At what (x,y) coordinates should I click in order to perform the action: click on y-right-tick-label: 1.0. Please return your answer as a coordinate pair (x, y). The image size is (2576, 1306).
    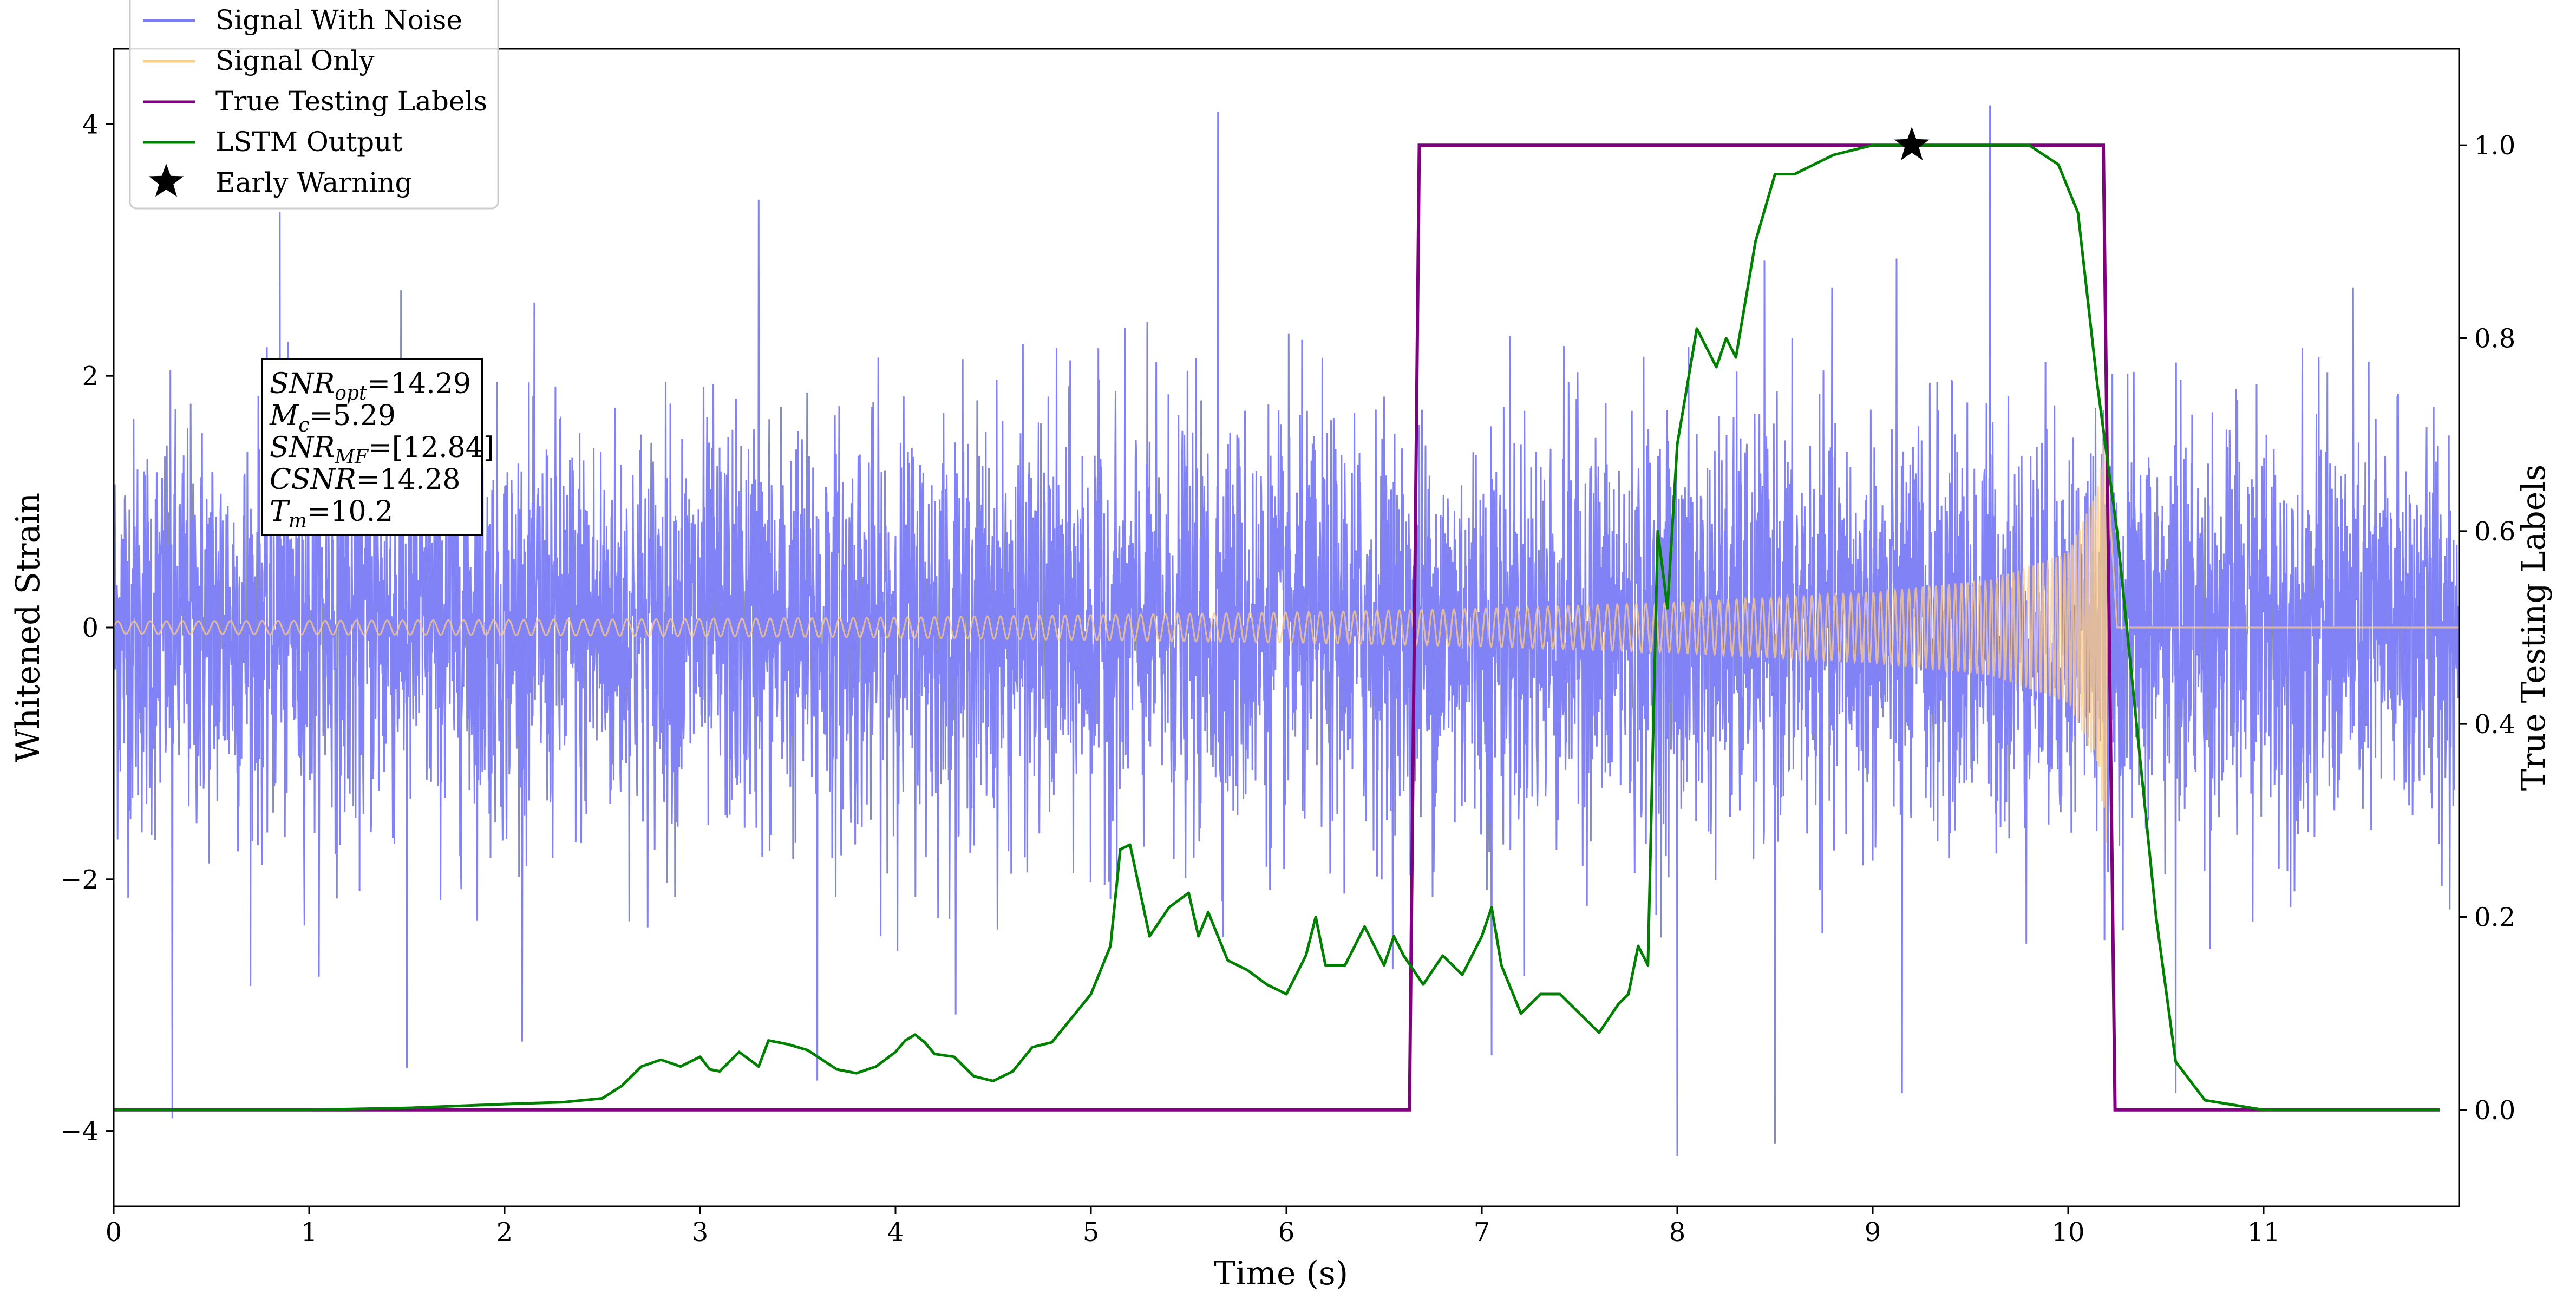
    Looking at the image, I should click on (2495, 145).